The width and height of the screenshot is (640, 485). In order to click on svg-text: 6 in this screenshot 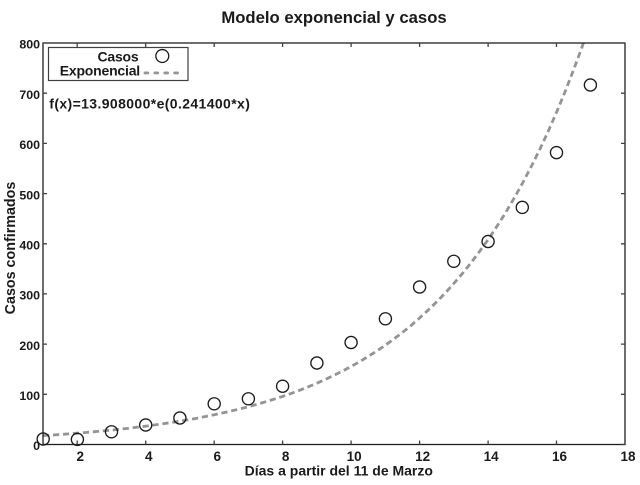, I will do `click(217, 456)`.